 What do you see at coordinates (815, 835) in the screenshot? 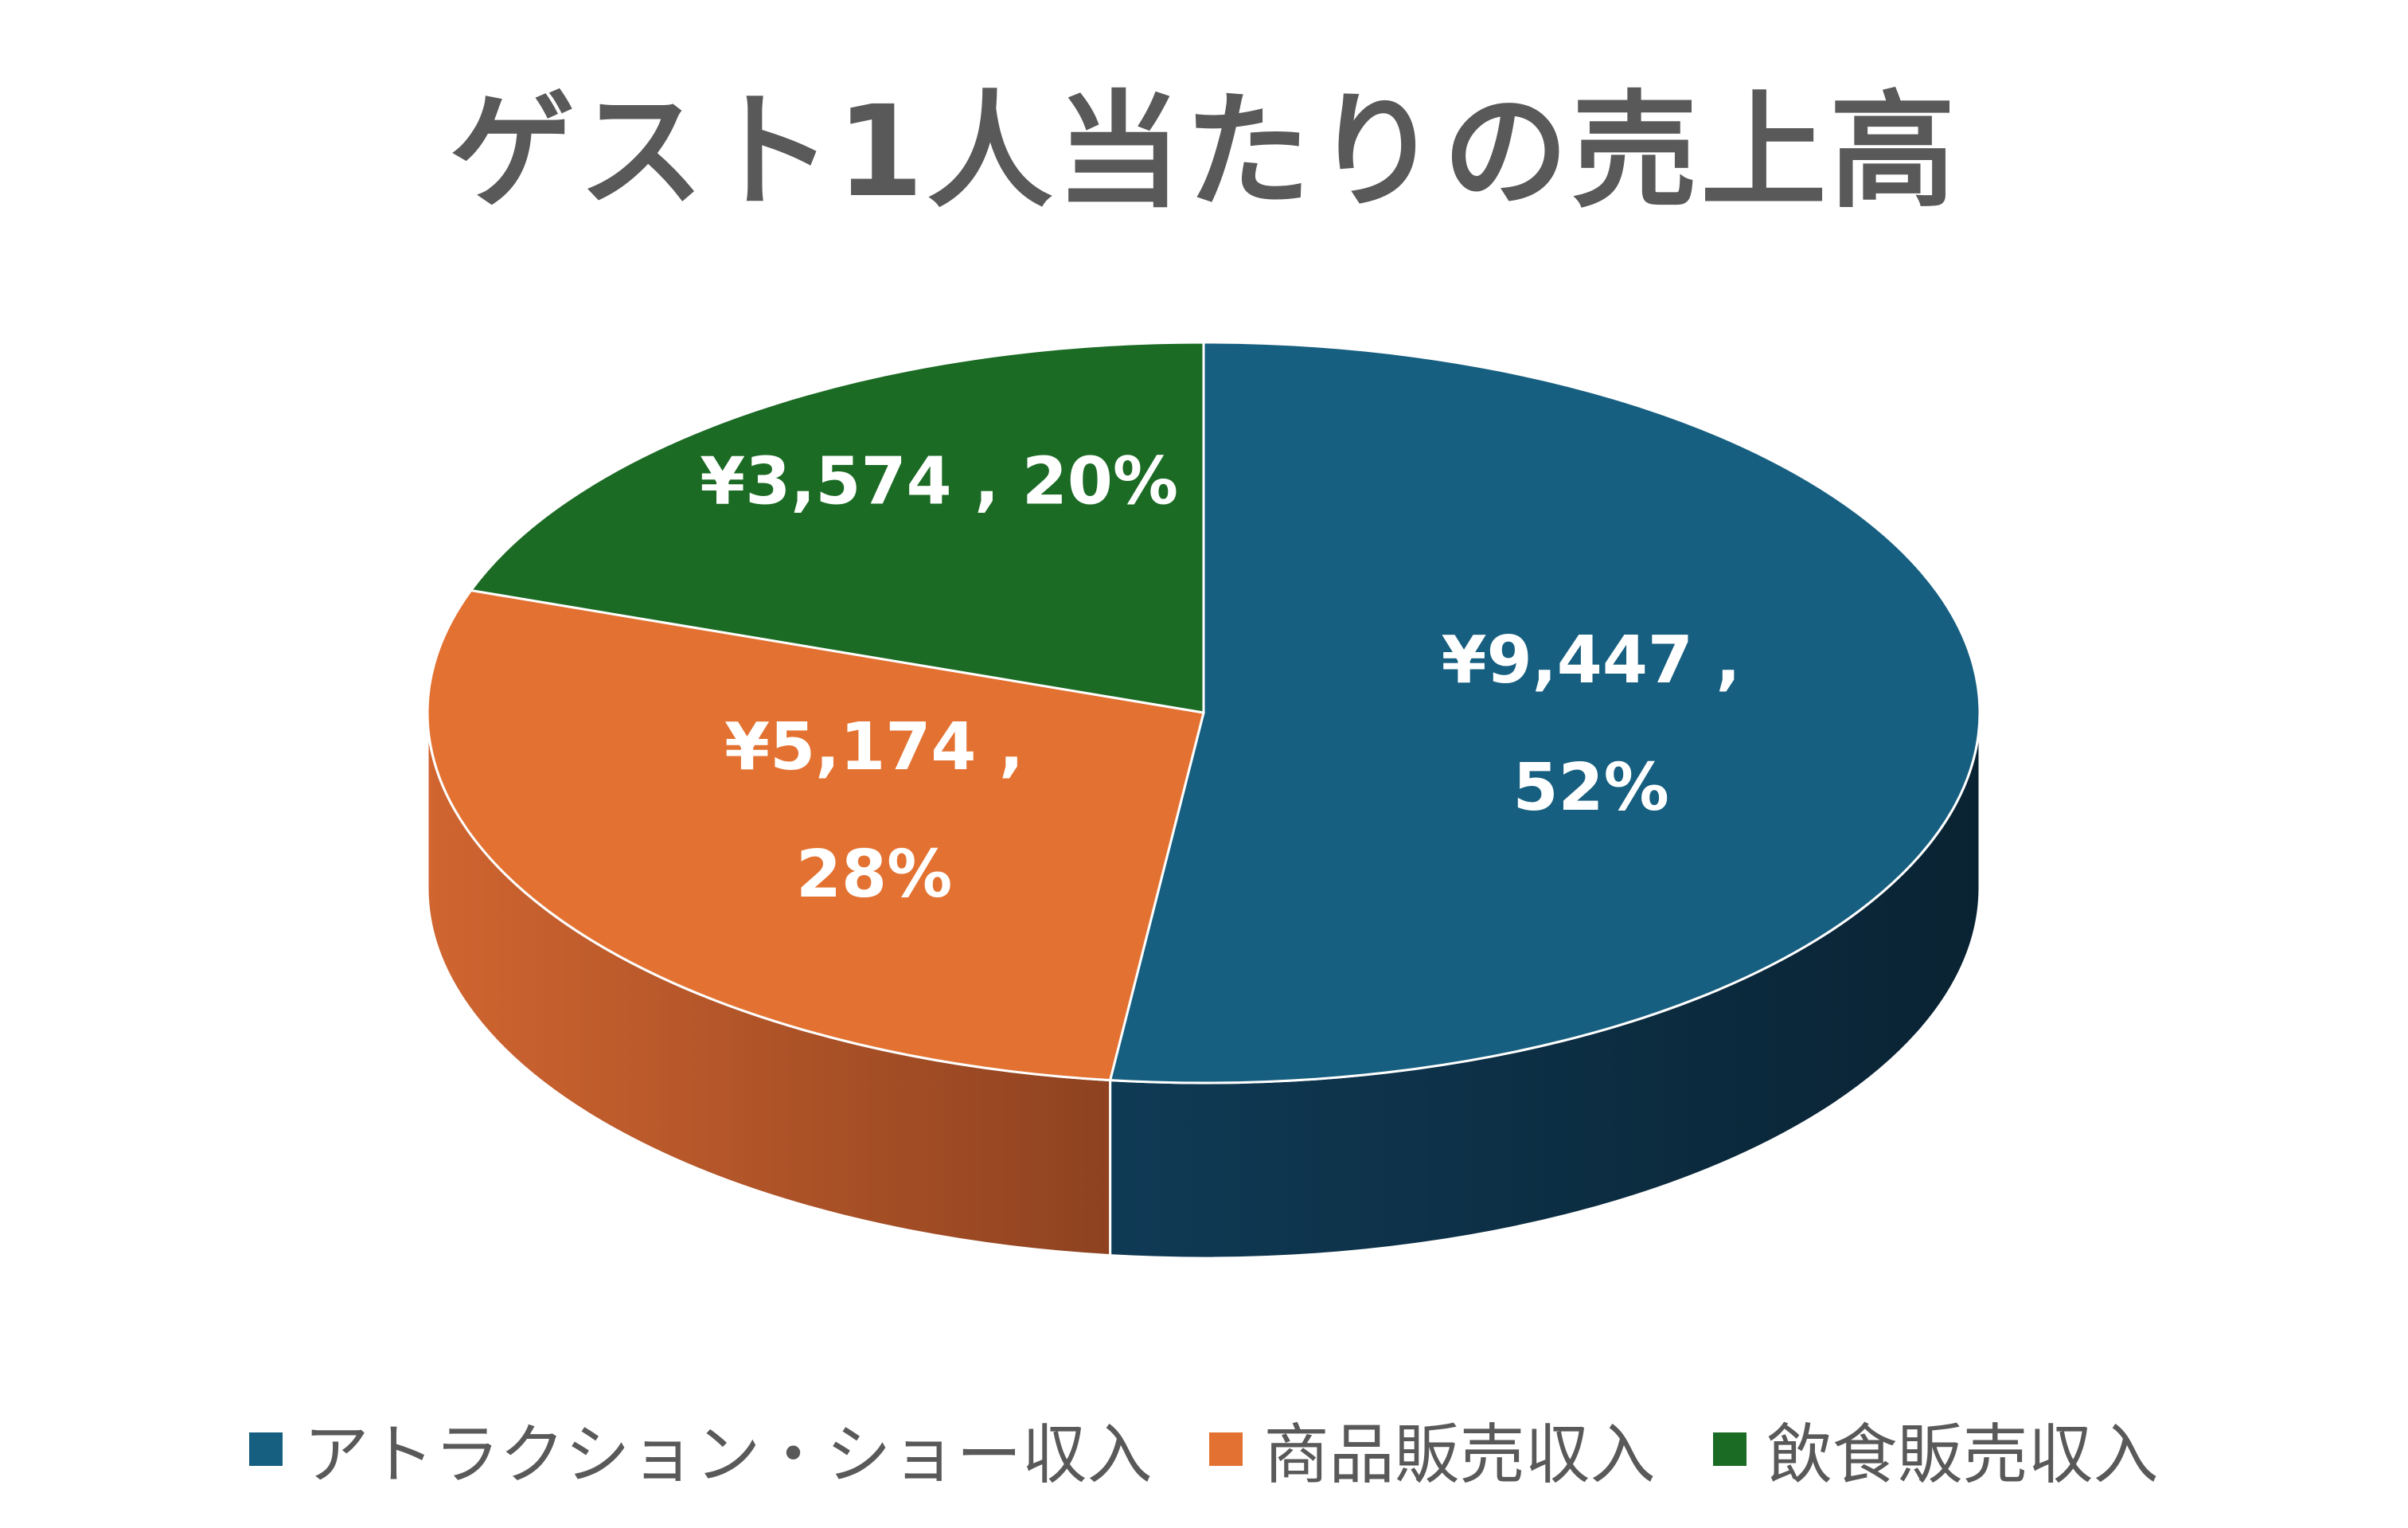
I see `pie-slice-merchandise` at bounding box center [815, 835].